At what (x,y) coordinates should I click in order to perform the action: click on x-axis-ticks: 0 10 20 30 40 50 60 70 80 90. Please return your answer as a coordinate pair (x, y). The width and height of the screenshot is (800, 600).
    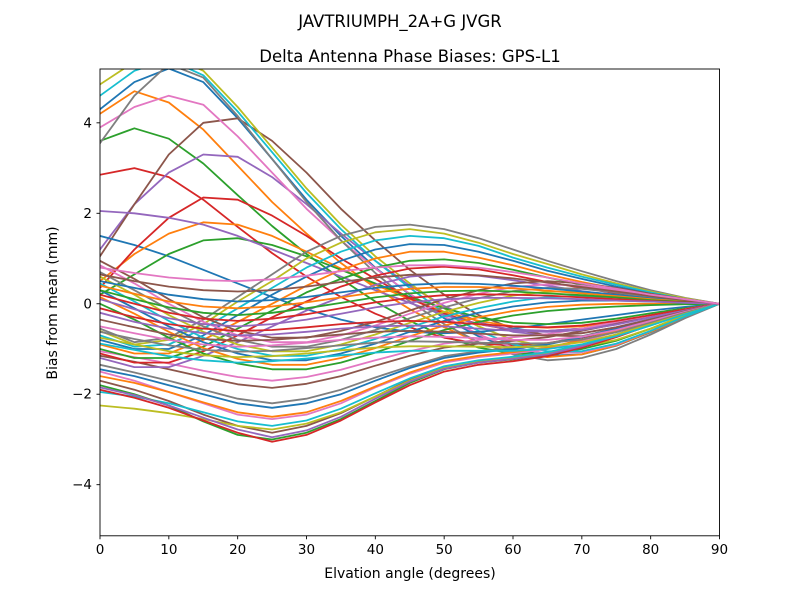
    Looking at the image, I should click on (412, 546).